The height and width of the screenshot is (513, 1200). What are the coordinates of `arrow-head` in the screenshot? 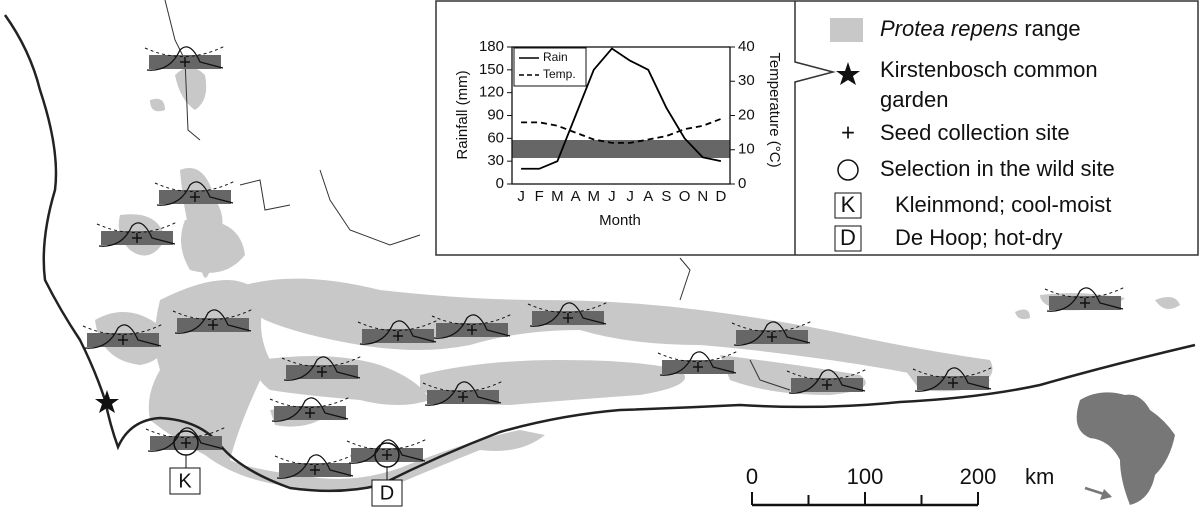 It's located at (1106, 494).